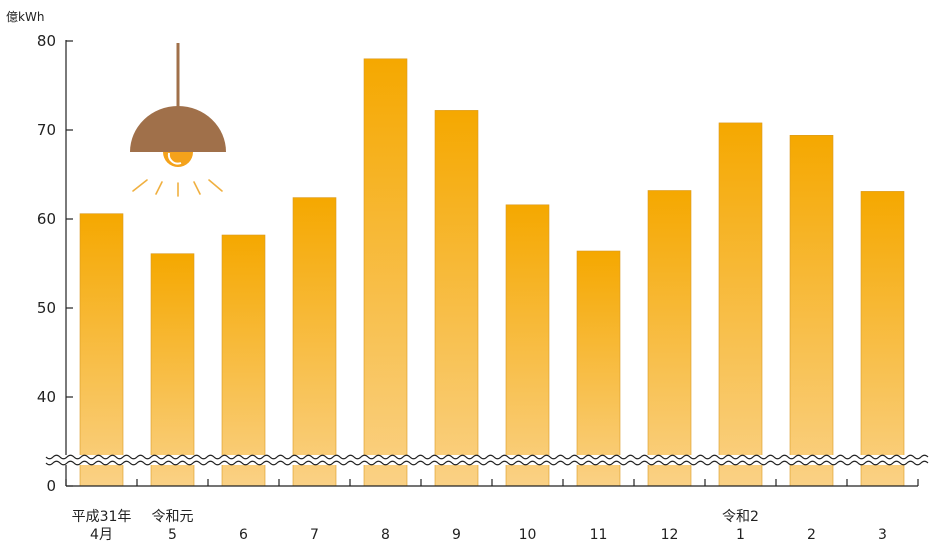  Describe the element at coordinates (46, 397) in the screenshot. I see `y-tick-label: 40` at that location.